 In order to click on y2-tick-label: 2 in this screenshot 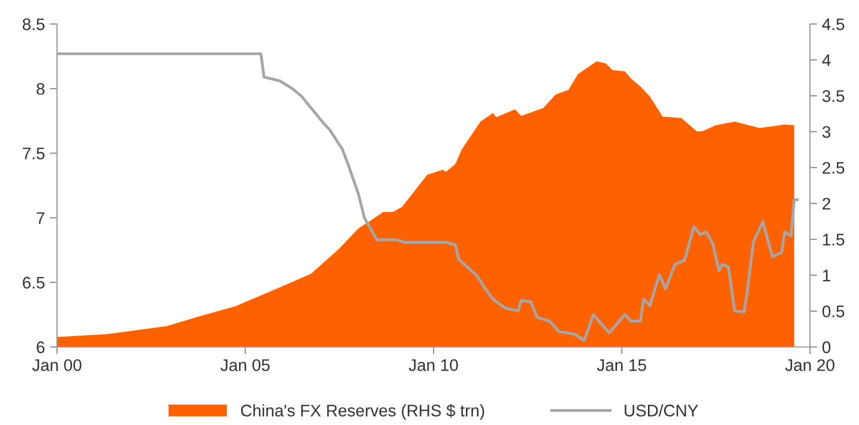, I will do `click(826, 204)`.